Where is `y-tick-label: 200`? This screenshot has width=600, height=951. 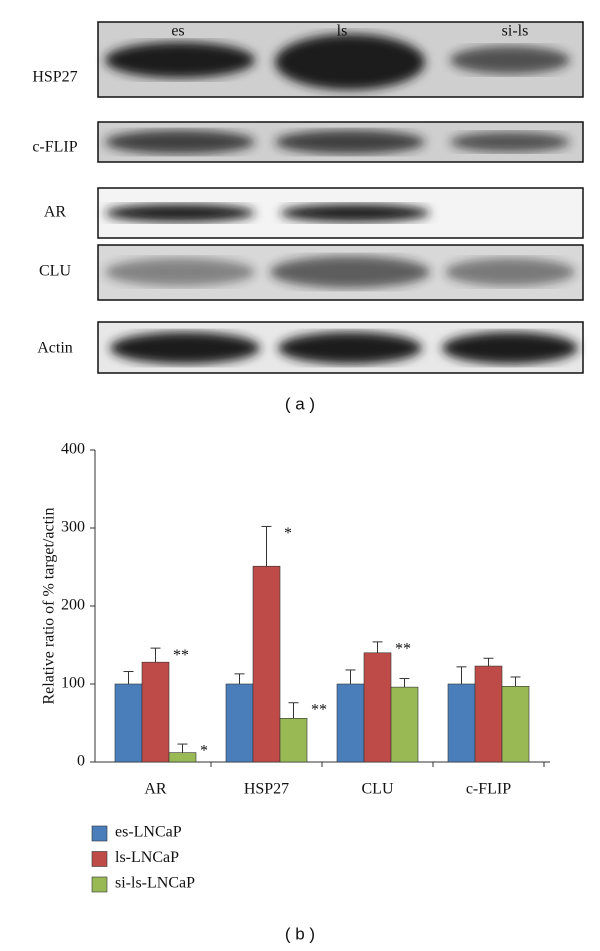
y-tick-label: 200 is located at coordinates (73, 605).